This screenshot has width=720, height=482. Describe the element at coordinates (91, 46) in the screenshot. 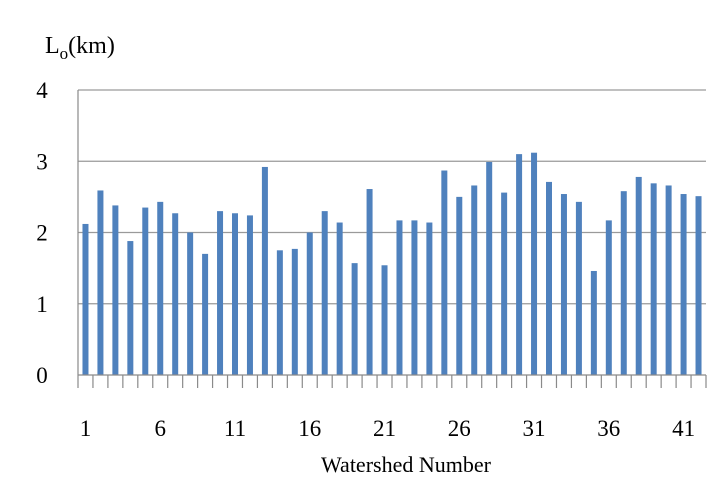

I see `y-axis-label-unit: (km)` at that location.